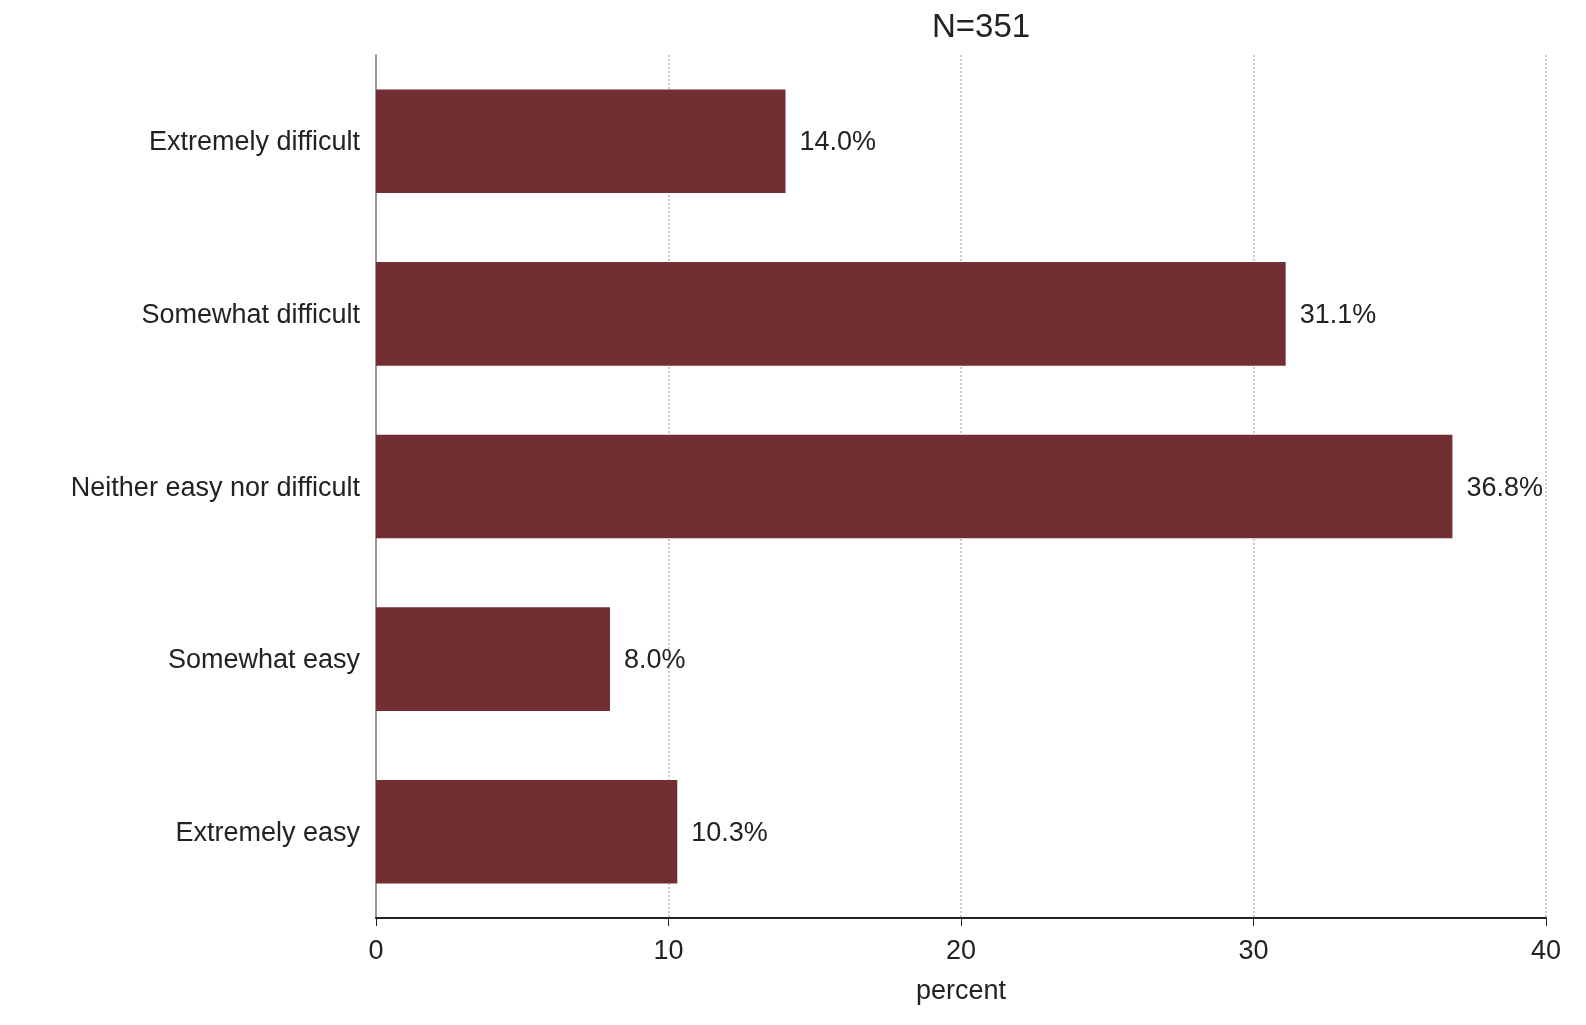 This screenshot has width=1586, height=1025. I want to click on y-tick-label: Extremely easy, so click(268, 831).